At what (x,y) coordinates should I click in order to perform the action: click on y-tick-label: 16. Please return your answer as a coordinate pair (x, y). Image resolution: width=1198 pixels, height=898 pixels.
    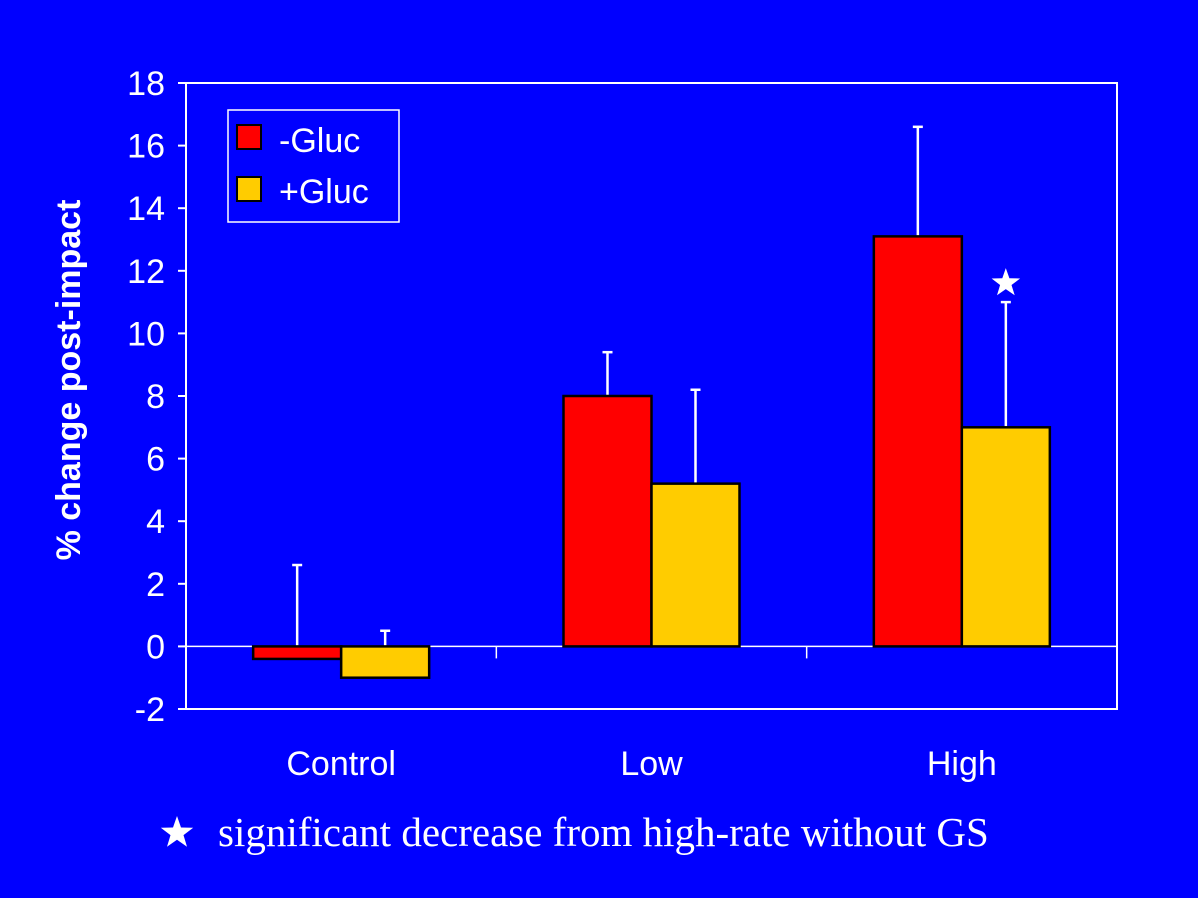
    Looking at the image, I should click on (146, 147).